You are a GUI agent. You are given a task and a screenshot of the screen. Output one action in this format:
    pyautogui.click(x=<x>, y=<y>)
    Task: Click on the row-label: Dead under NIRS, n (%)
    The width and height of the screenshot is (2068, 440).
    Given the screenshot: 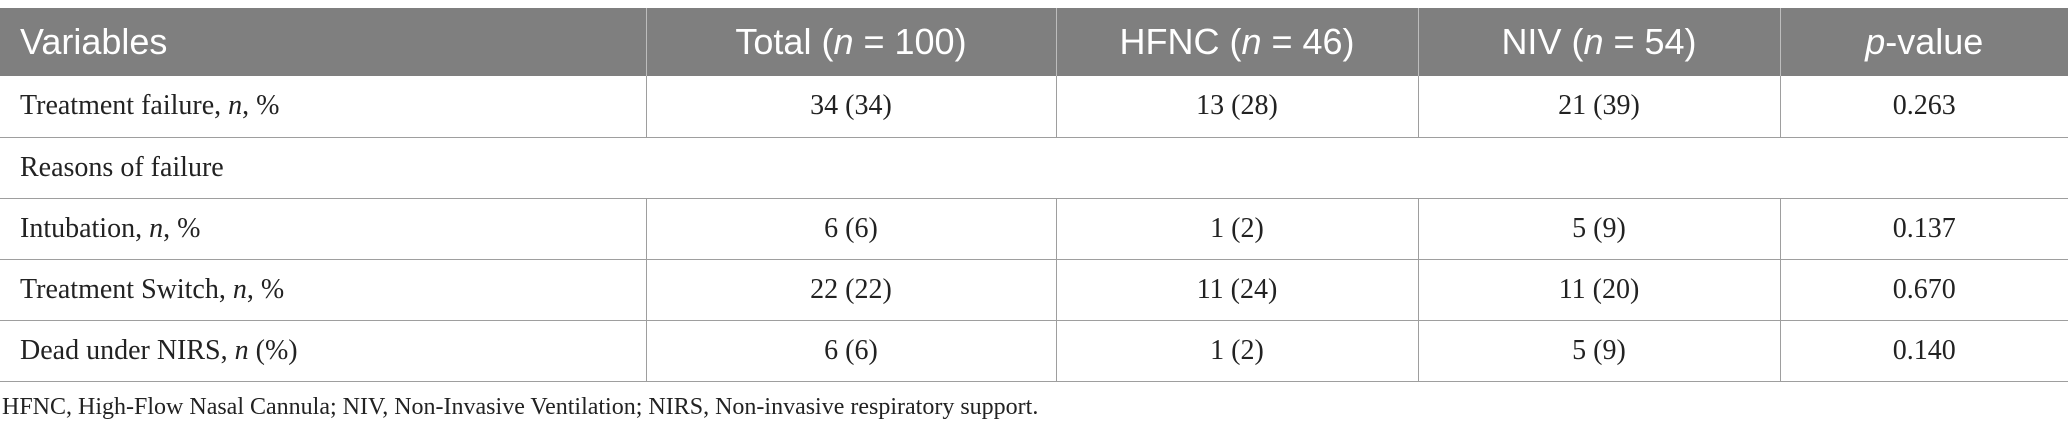 What is the action you would take?
    pyautogui.click(x=323, y=351)
    